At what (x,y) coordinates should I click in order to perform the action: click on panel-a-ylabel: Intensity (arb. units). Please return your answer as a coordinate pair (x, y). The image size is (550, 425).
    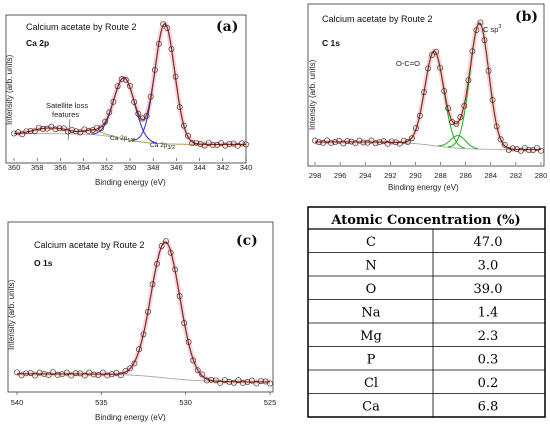
    Looking at the image, I should click on (9, 89).